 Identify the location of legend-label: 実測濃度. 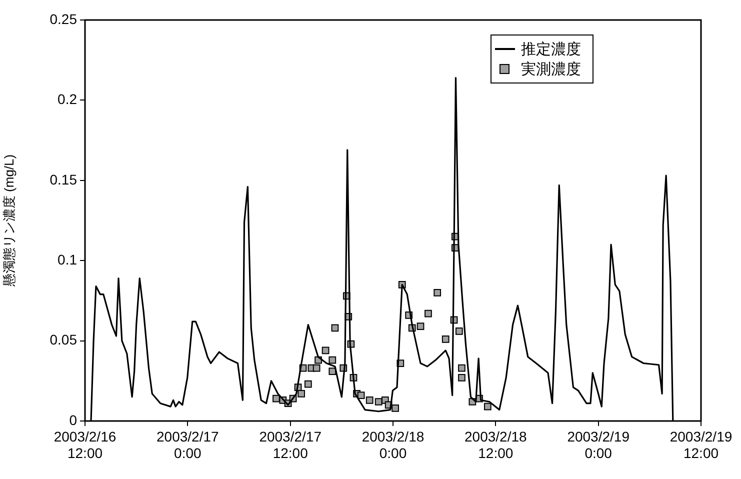
(551, 69).